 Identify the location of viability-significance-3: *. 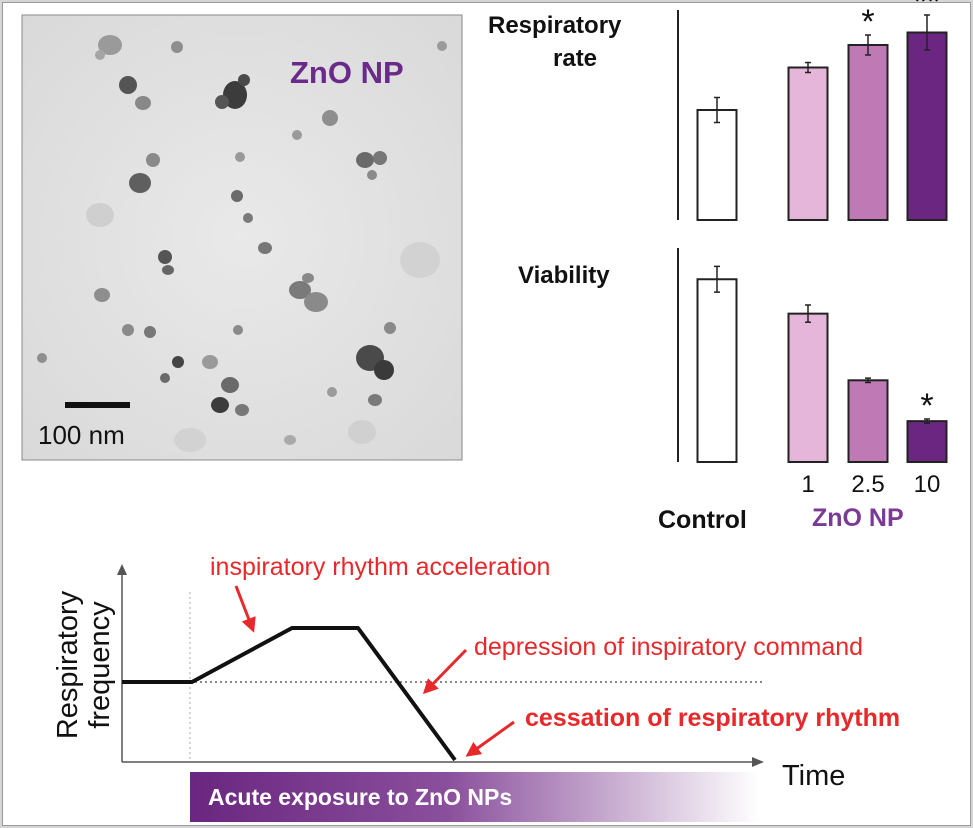
(926, 406).